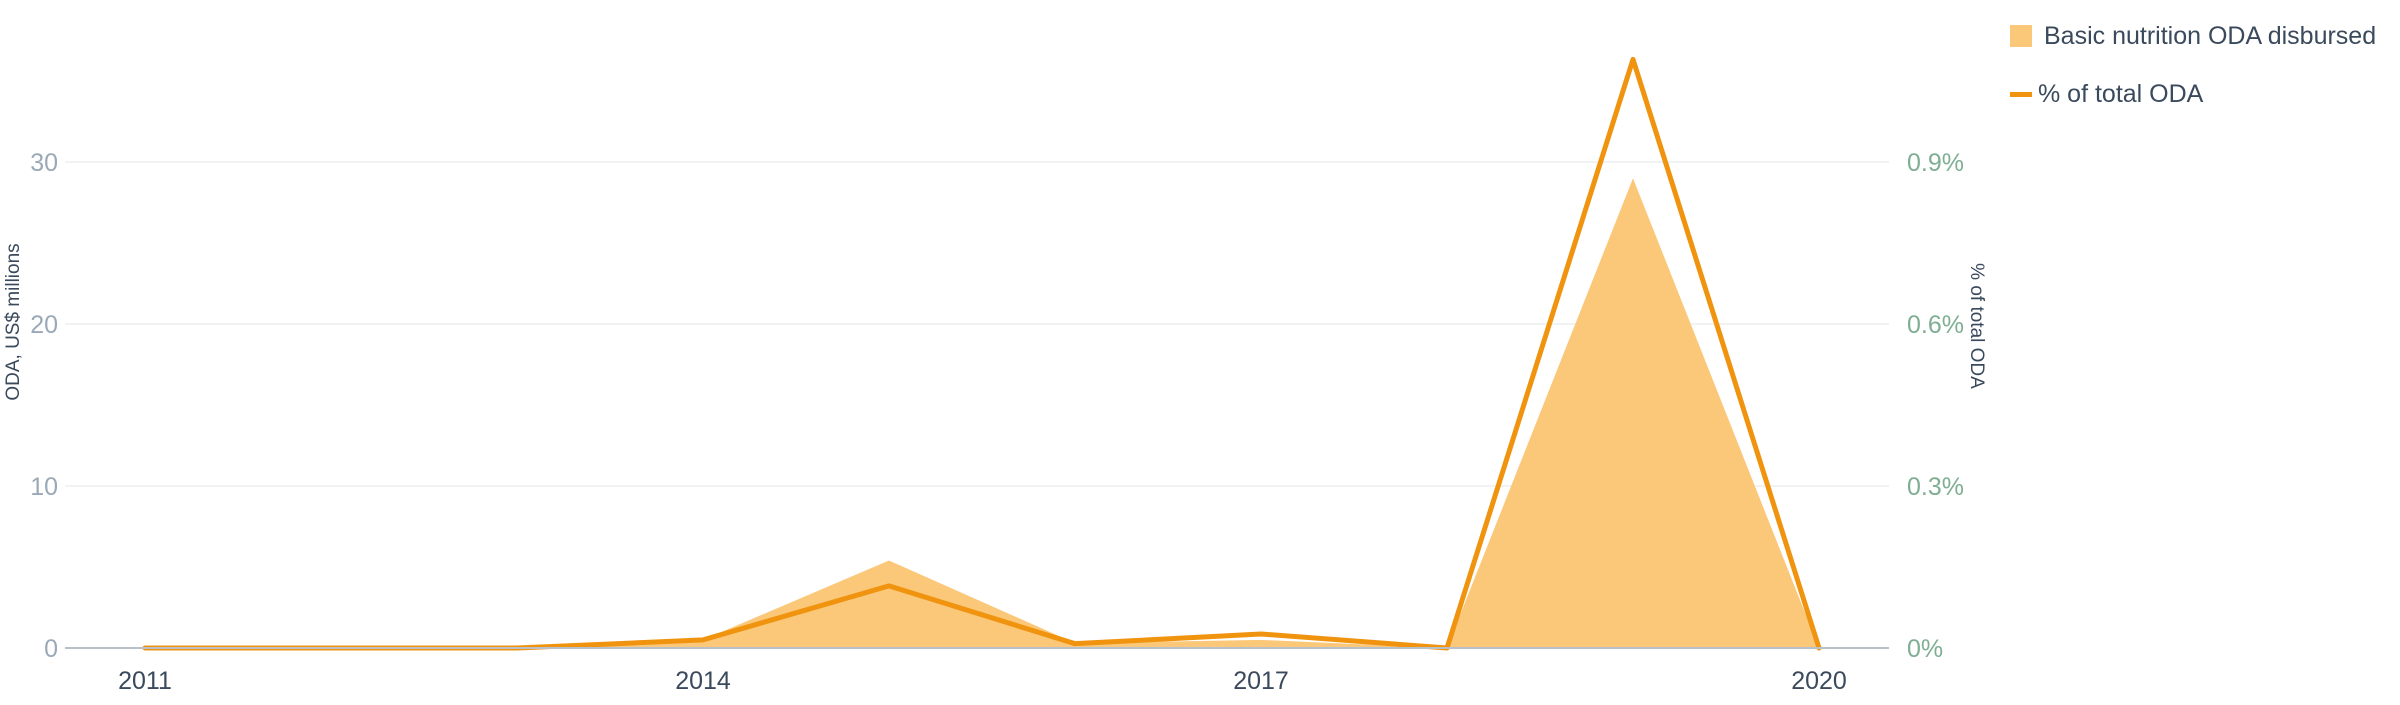 The width and height of the screenshot is (2400, 705). What do you see at coordinates (2021, 94) in the screenshot?
I see `legend-line-swatch` at bounding box center [2021, 94].